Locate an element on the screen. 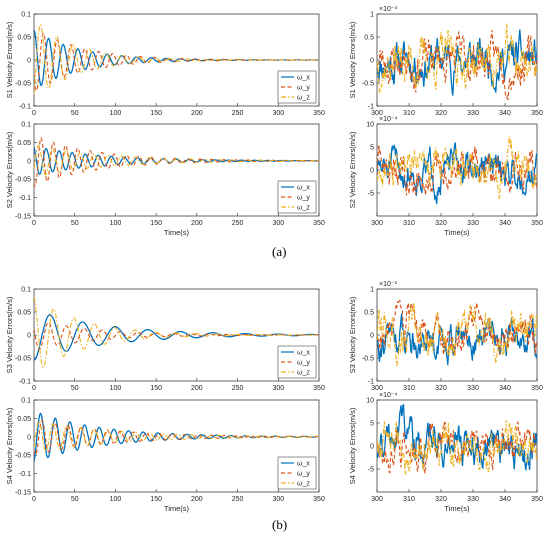  y-tick-label: 10 is located at coordinates (370, 401).